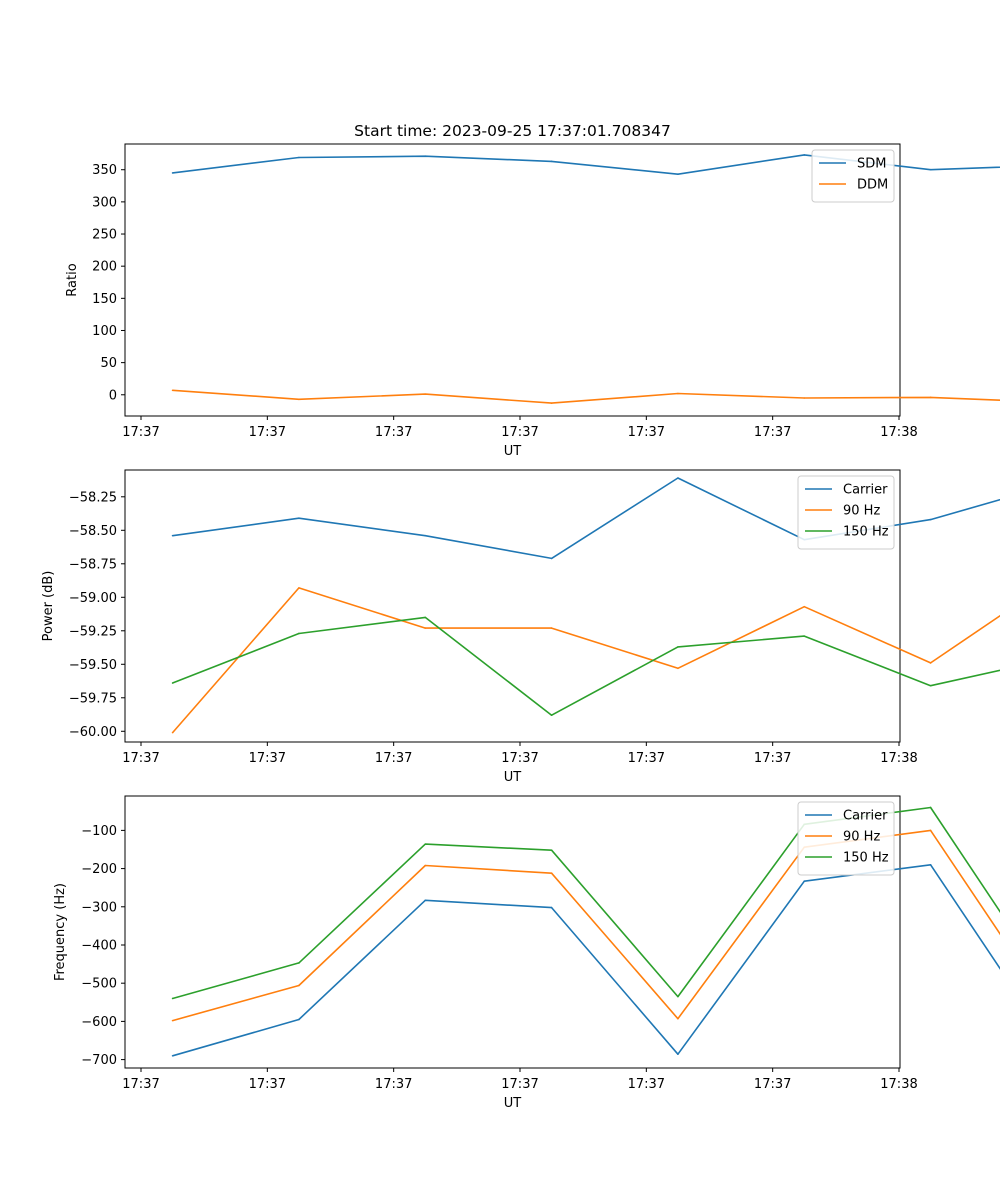  What do you see at coordinates (93, 698) in the screenshot?
I see `y-tick-label: −59.75` at bounding box center [93, 698].